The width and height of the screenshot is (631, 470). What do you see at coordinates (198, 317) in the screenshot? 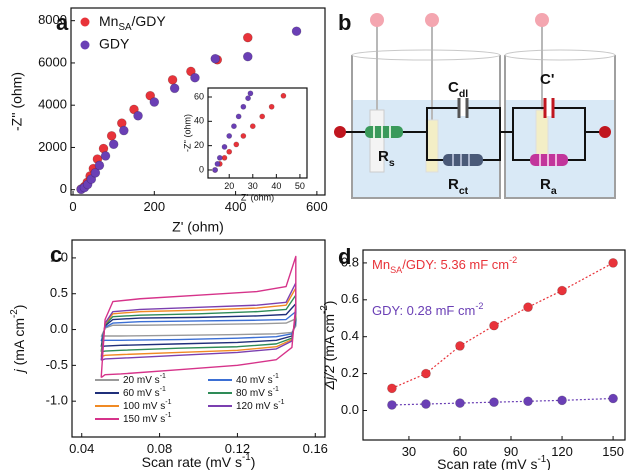
I see `cv-curve` at bounding box center [198, 317].